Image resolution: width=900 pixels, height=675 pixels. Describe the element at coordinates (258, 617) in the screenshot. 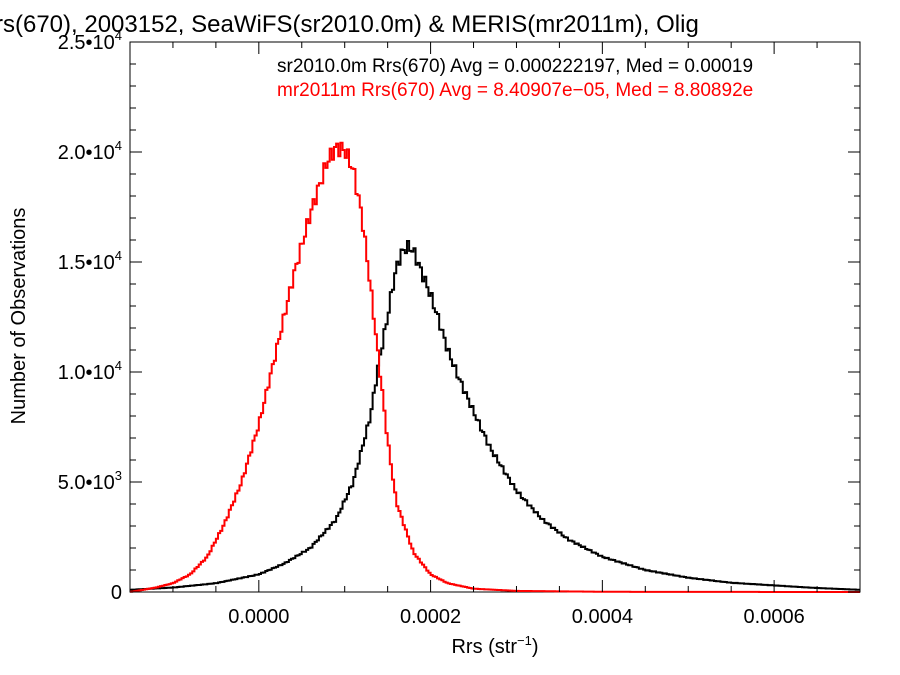

I see `x-tick-label: 0.0000` at that location.